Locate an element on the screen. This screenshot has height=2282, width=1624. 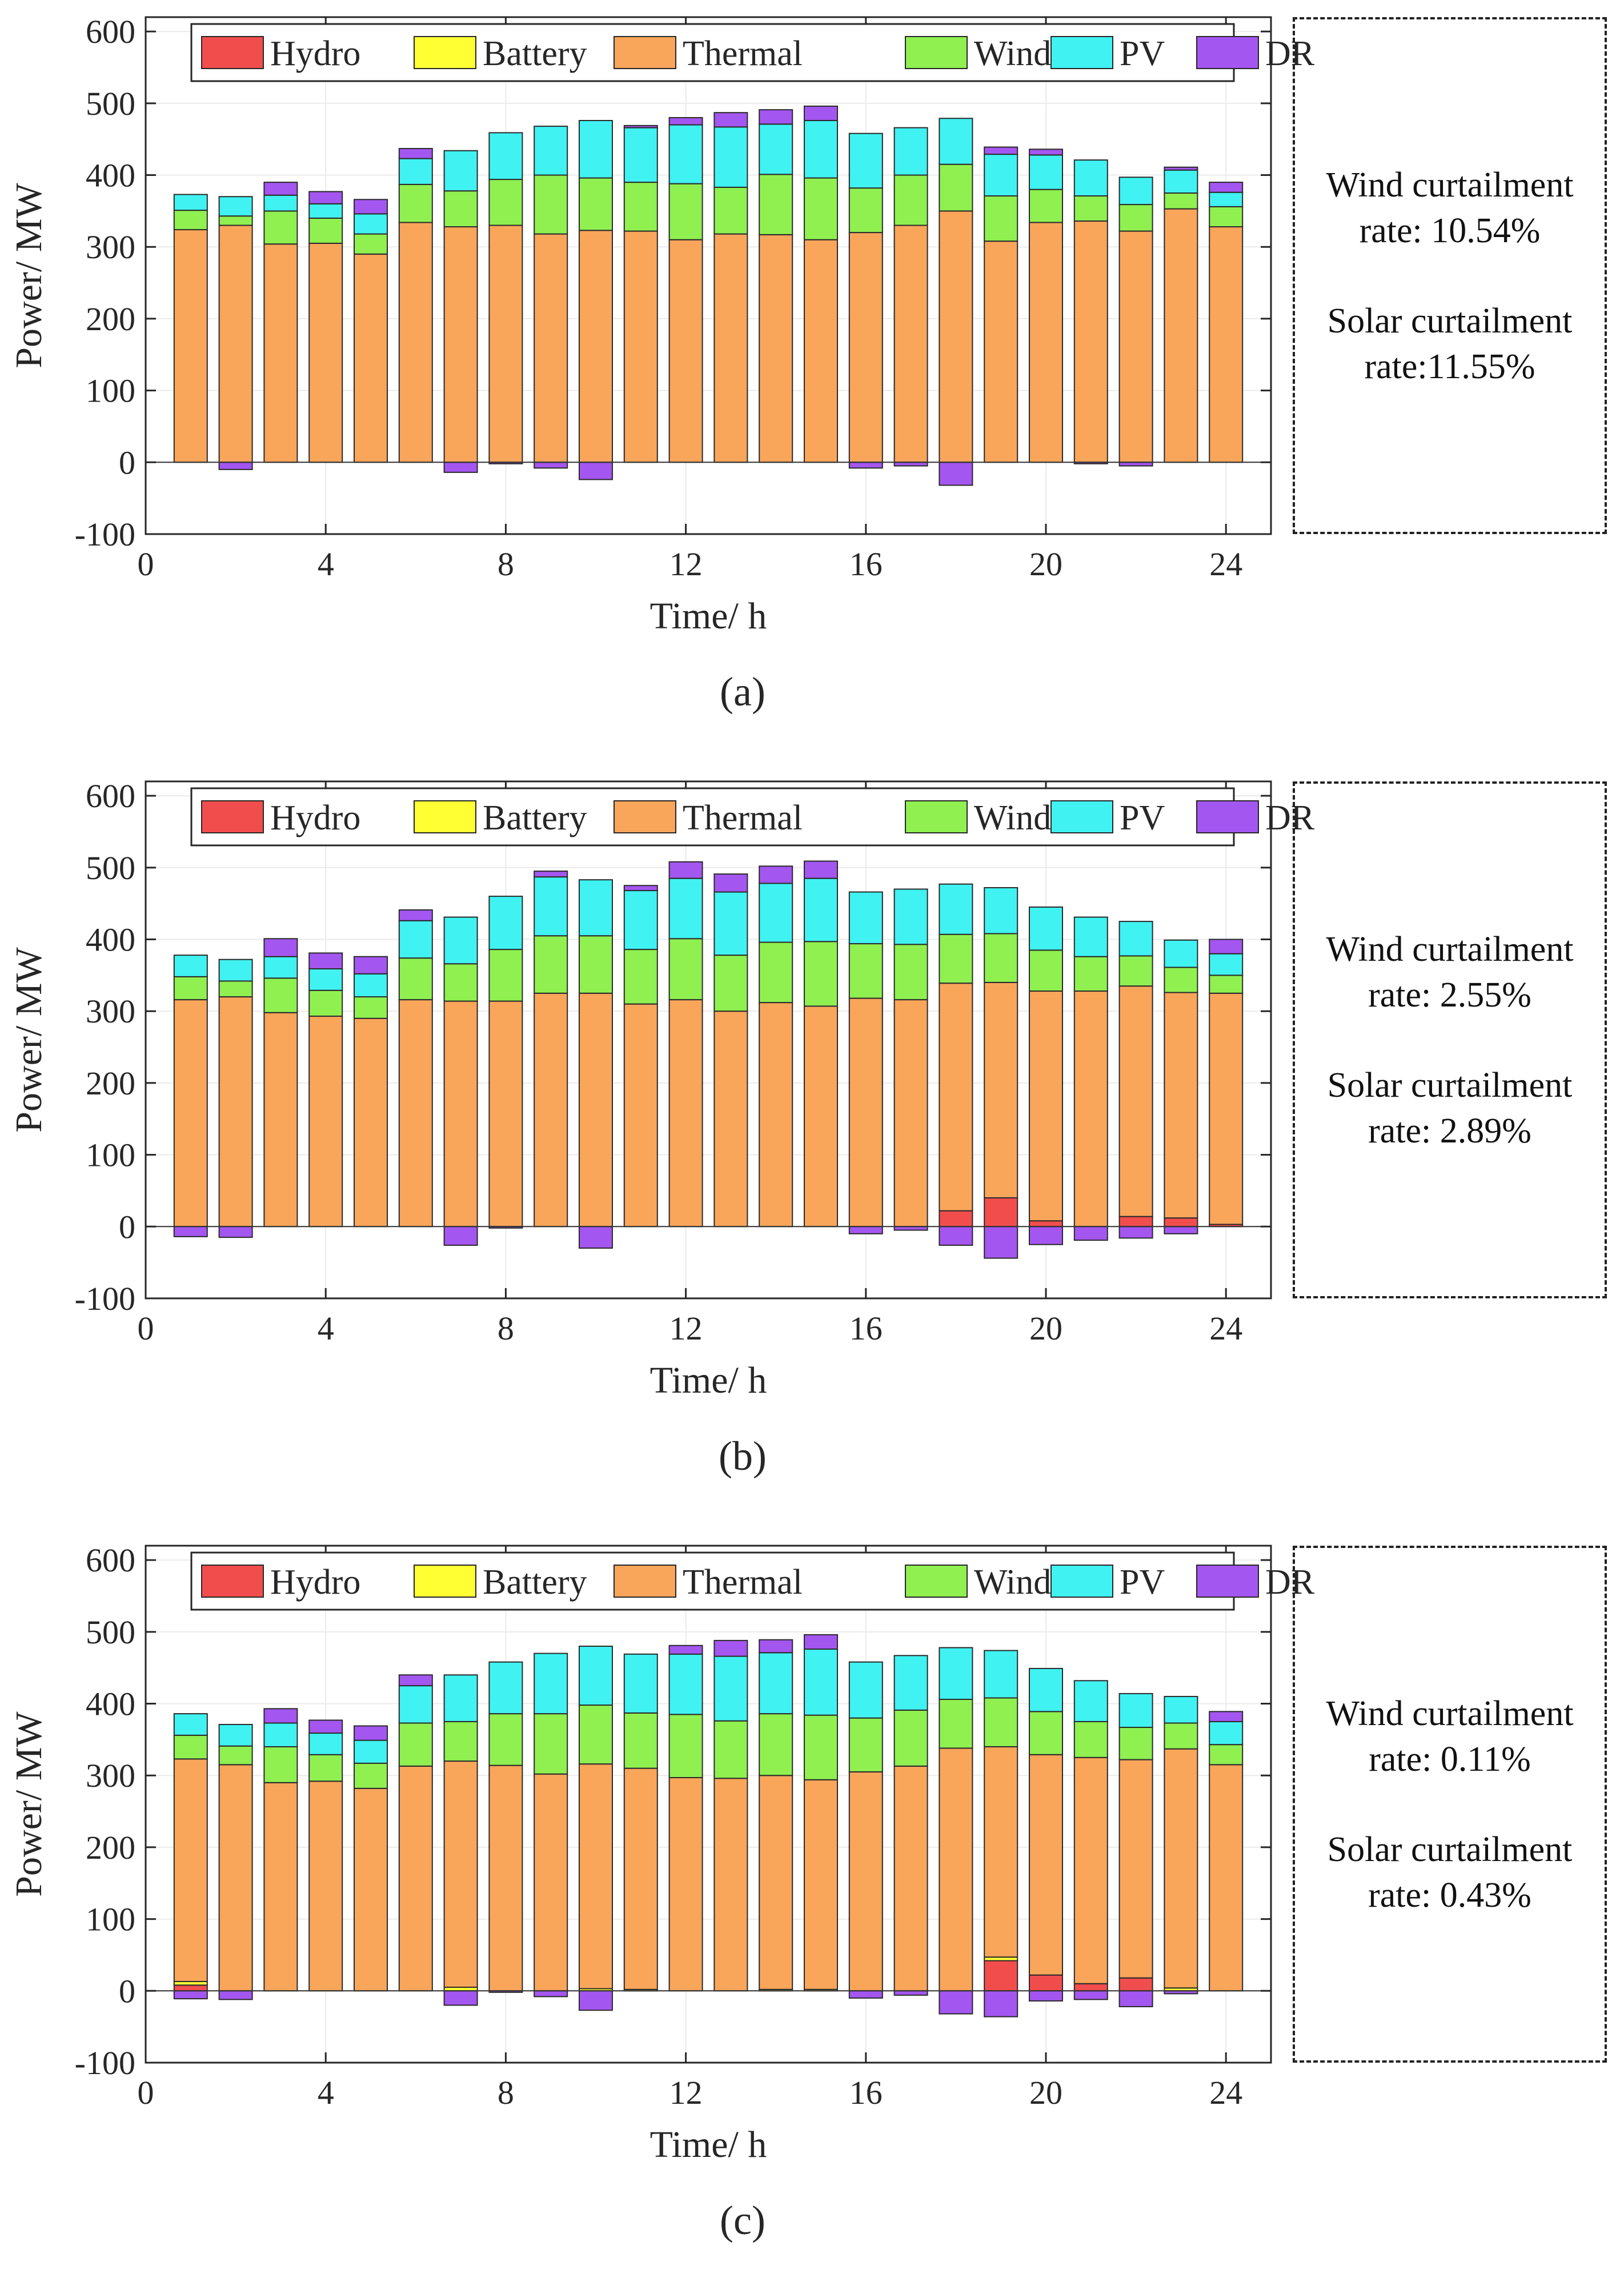
x-tick-label: 12 is located at coordinates (686, 1328).